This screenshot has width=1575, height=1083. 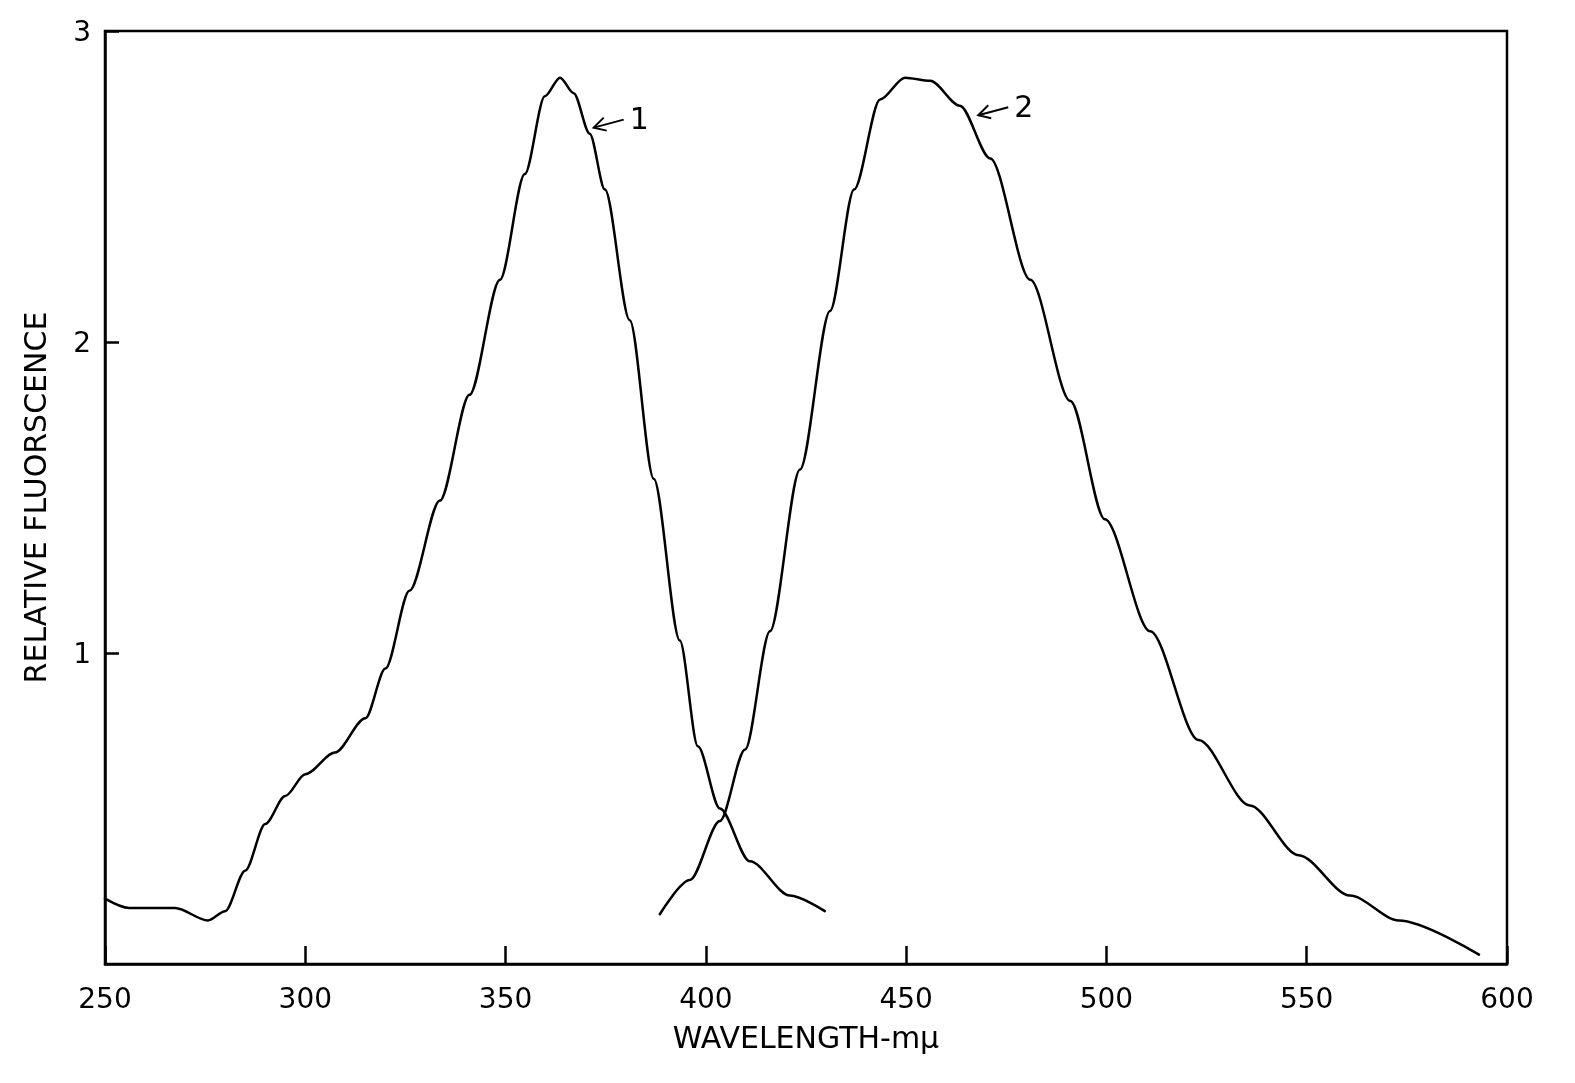 What do you see at coordinates (82, 342) in the screenshot?
I see `y-tick-label: 2` at bounding box center [82, 342].